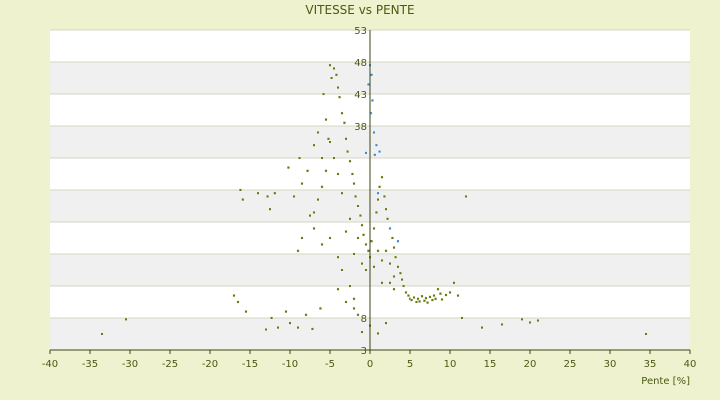 Image resolution: width=720 pixels, height=400 pixels. I want to click on x-tick-label: -10, so click(290, 364).